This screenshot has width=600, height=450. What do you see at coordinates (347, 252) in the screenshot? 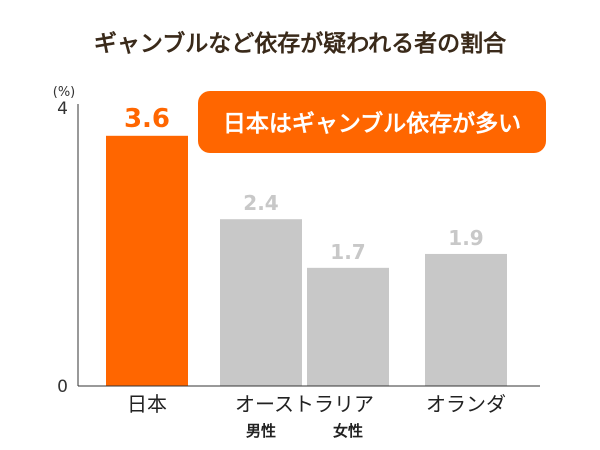
I see `value-label: 1.7` at bounding box center [347, 252].